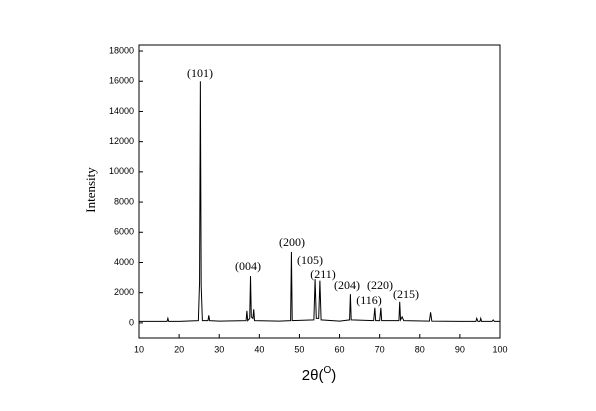 The height and width of the screenshot is (411, 596). I want to click on x-tick-label: 40, so click(259, 349).